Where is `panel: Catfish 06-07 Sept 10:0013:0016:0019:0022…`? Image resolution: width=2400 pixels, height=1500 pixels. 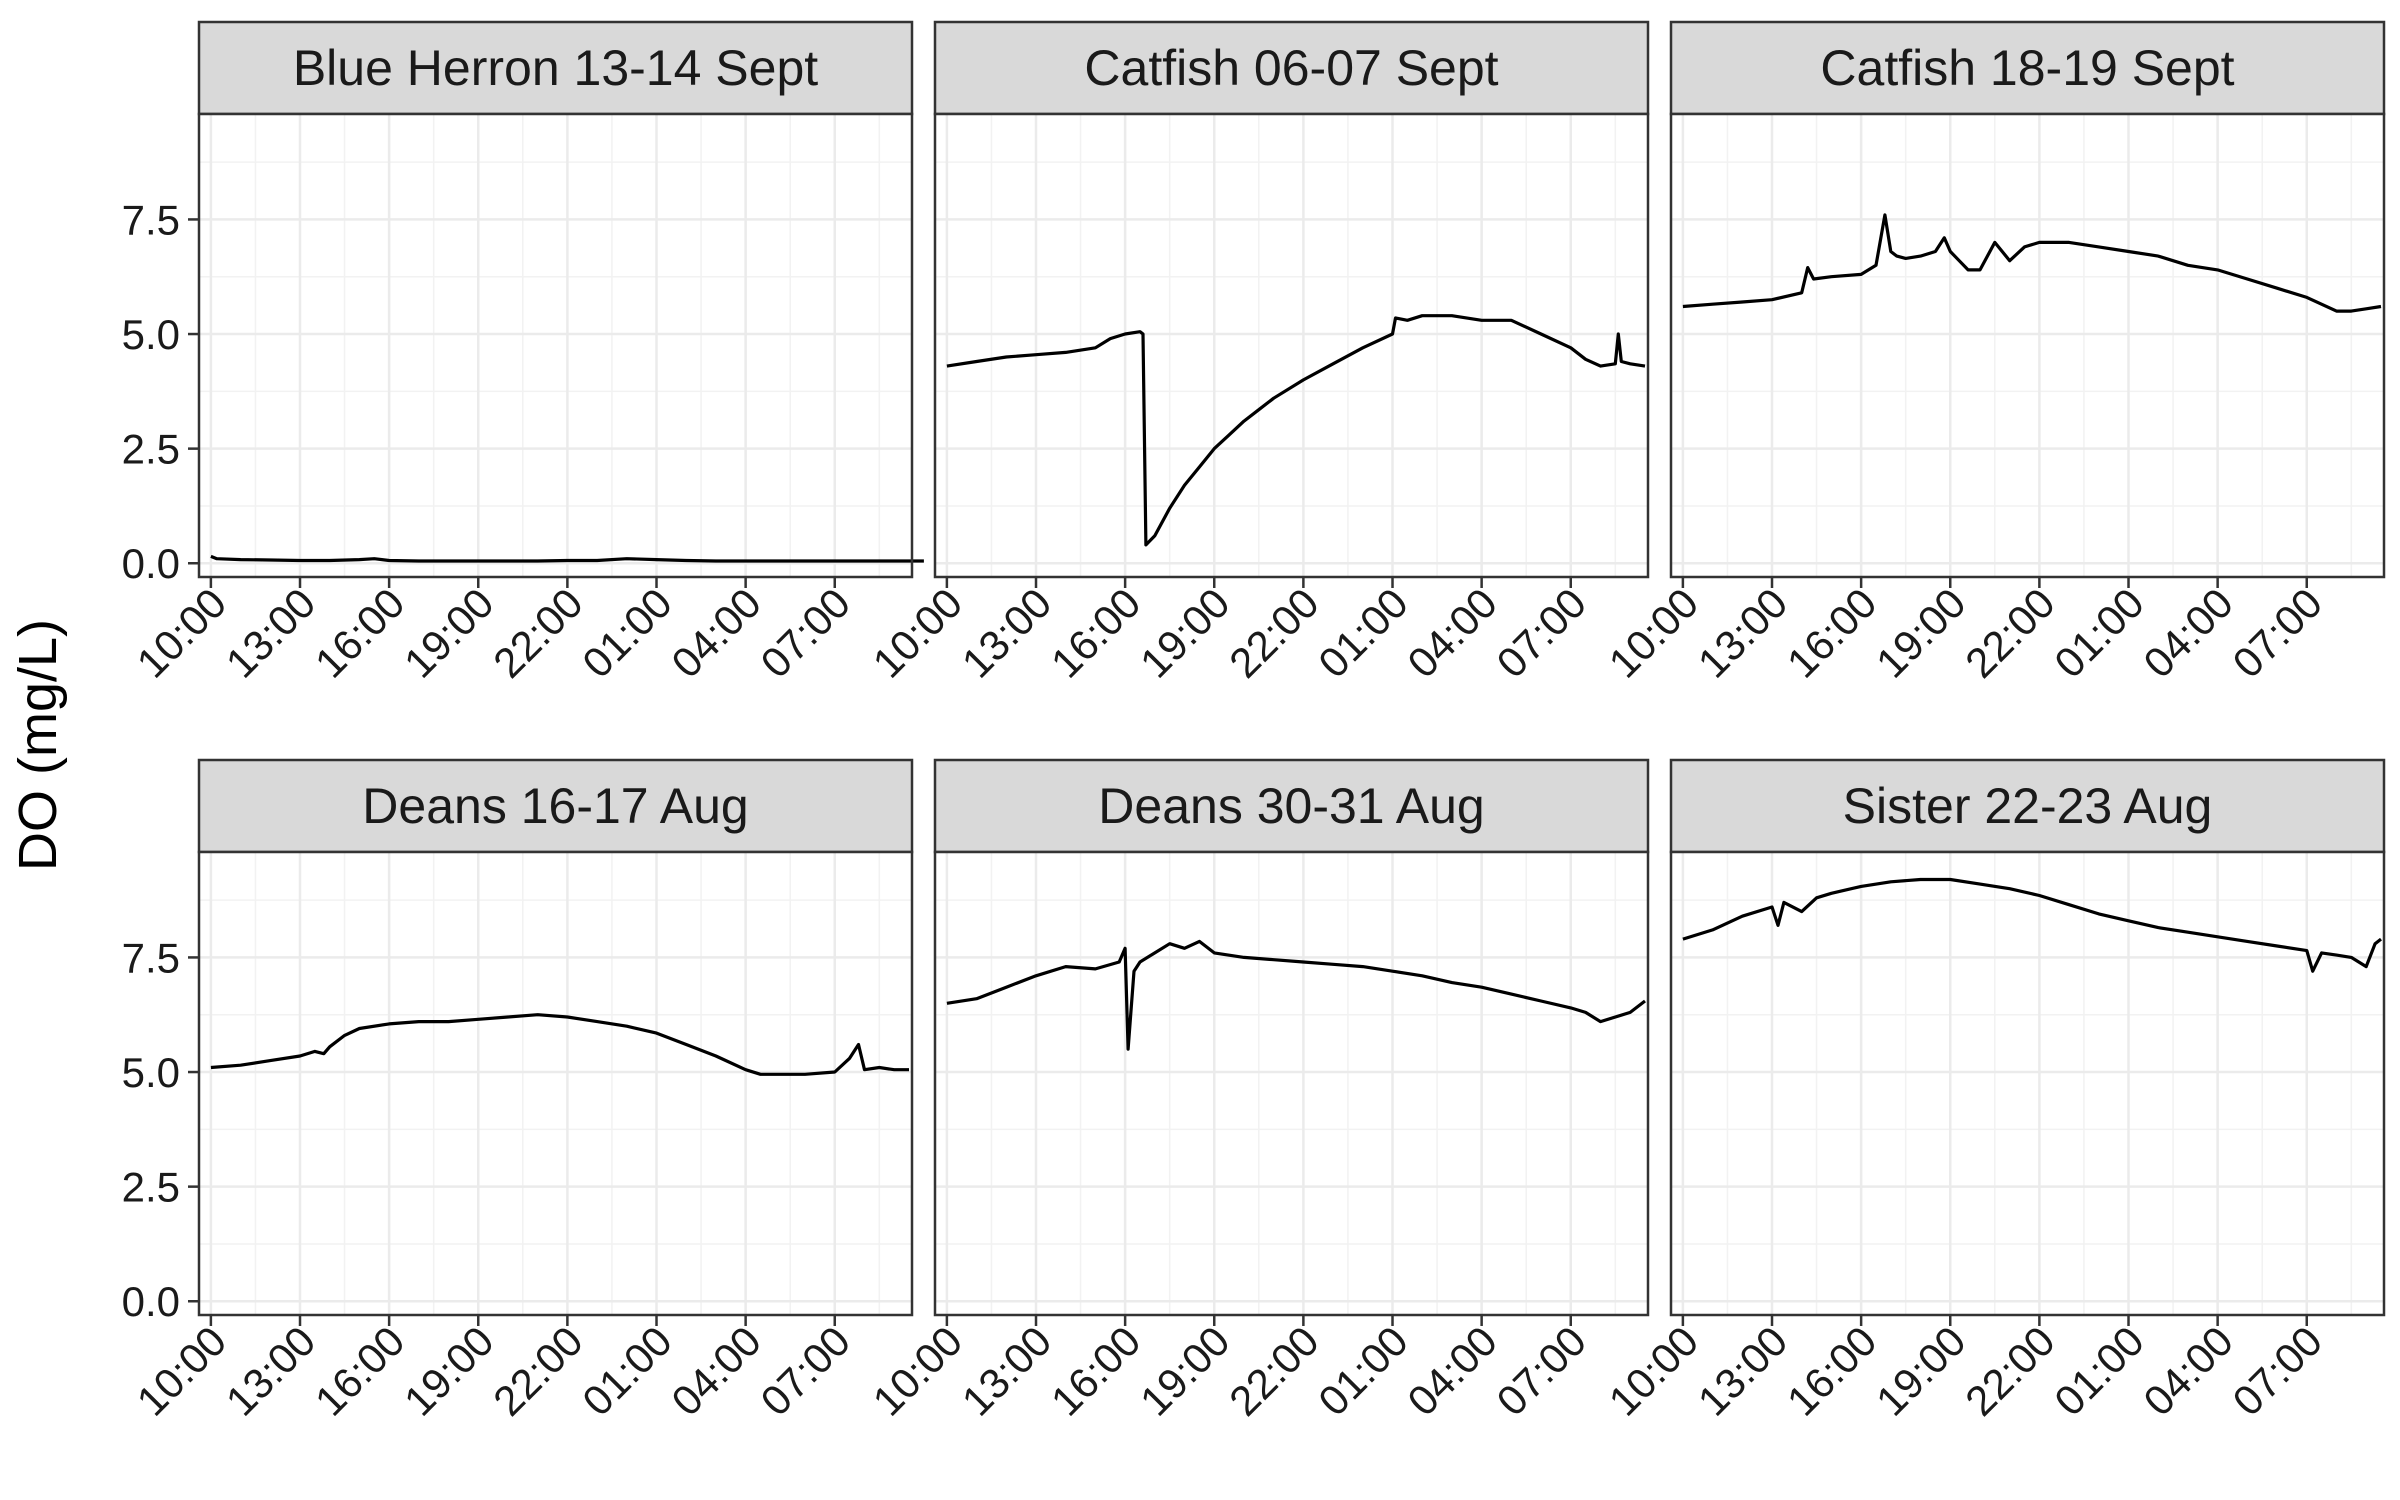
panel: Catfish 06-07 Sept 10:0013:0016:0019:0022… is located at coordinates (1257, 353).